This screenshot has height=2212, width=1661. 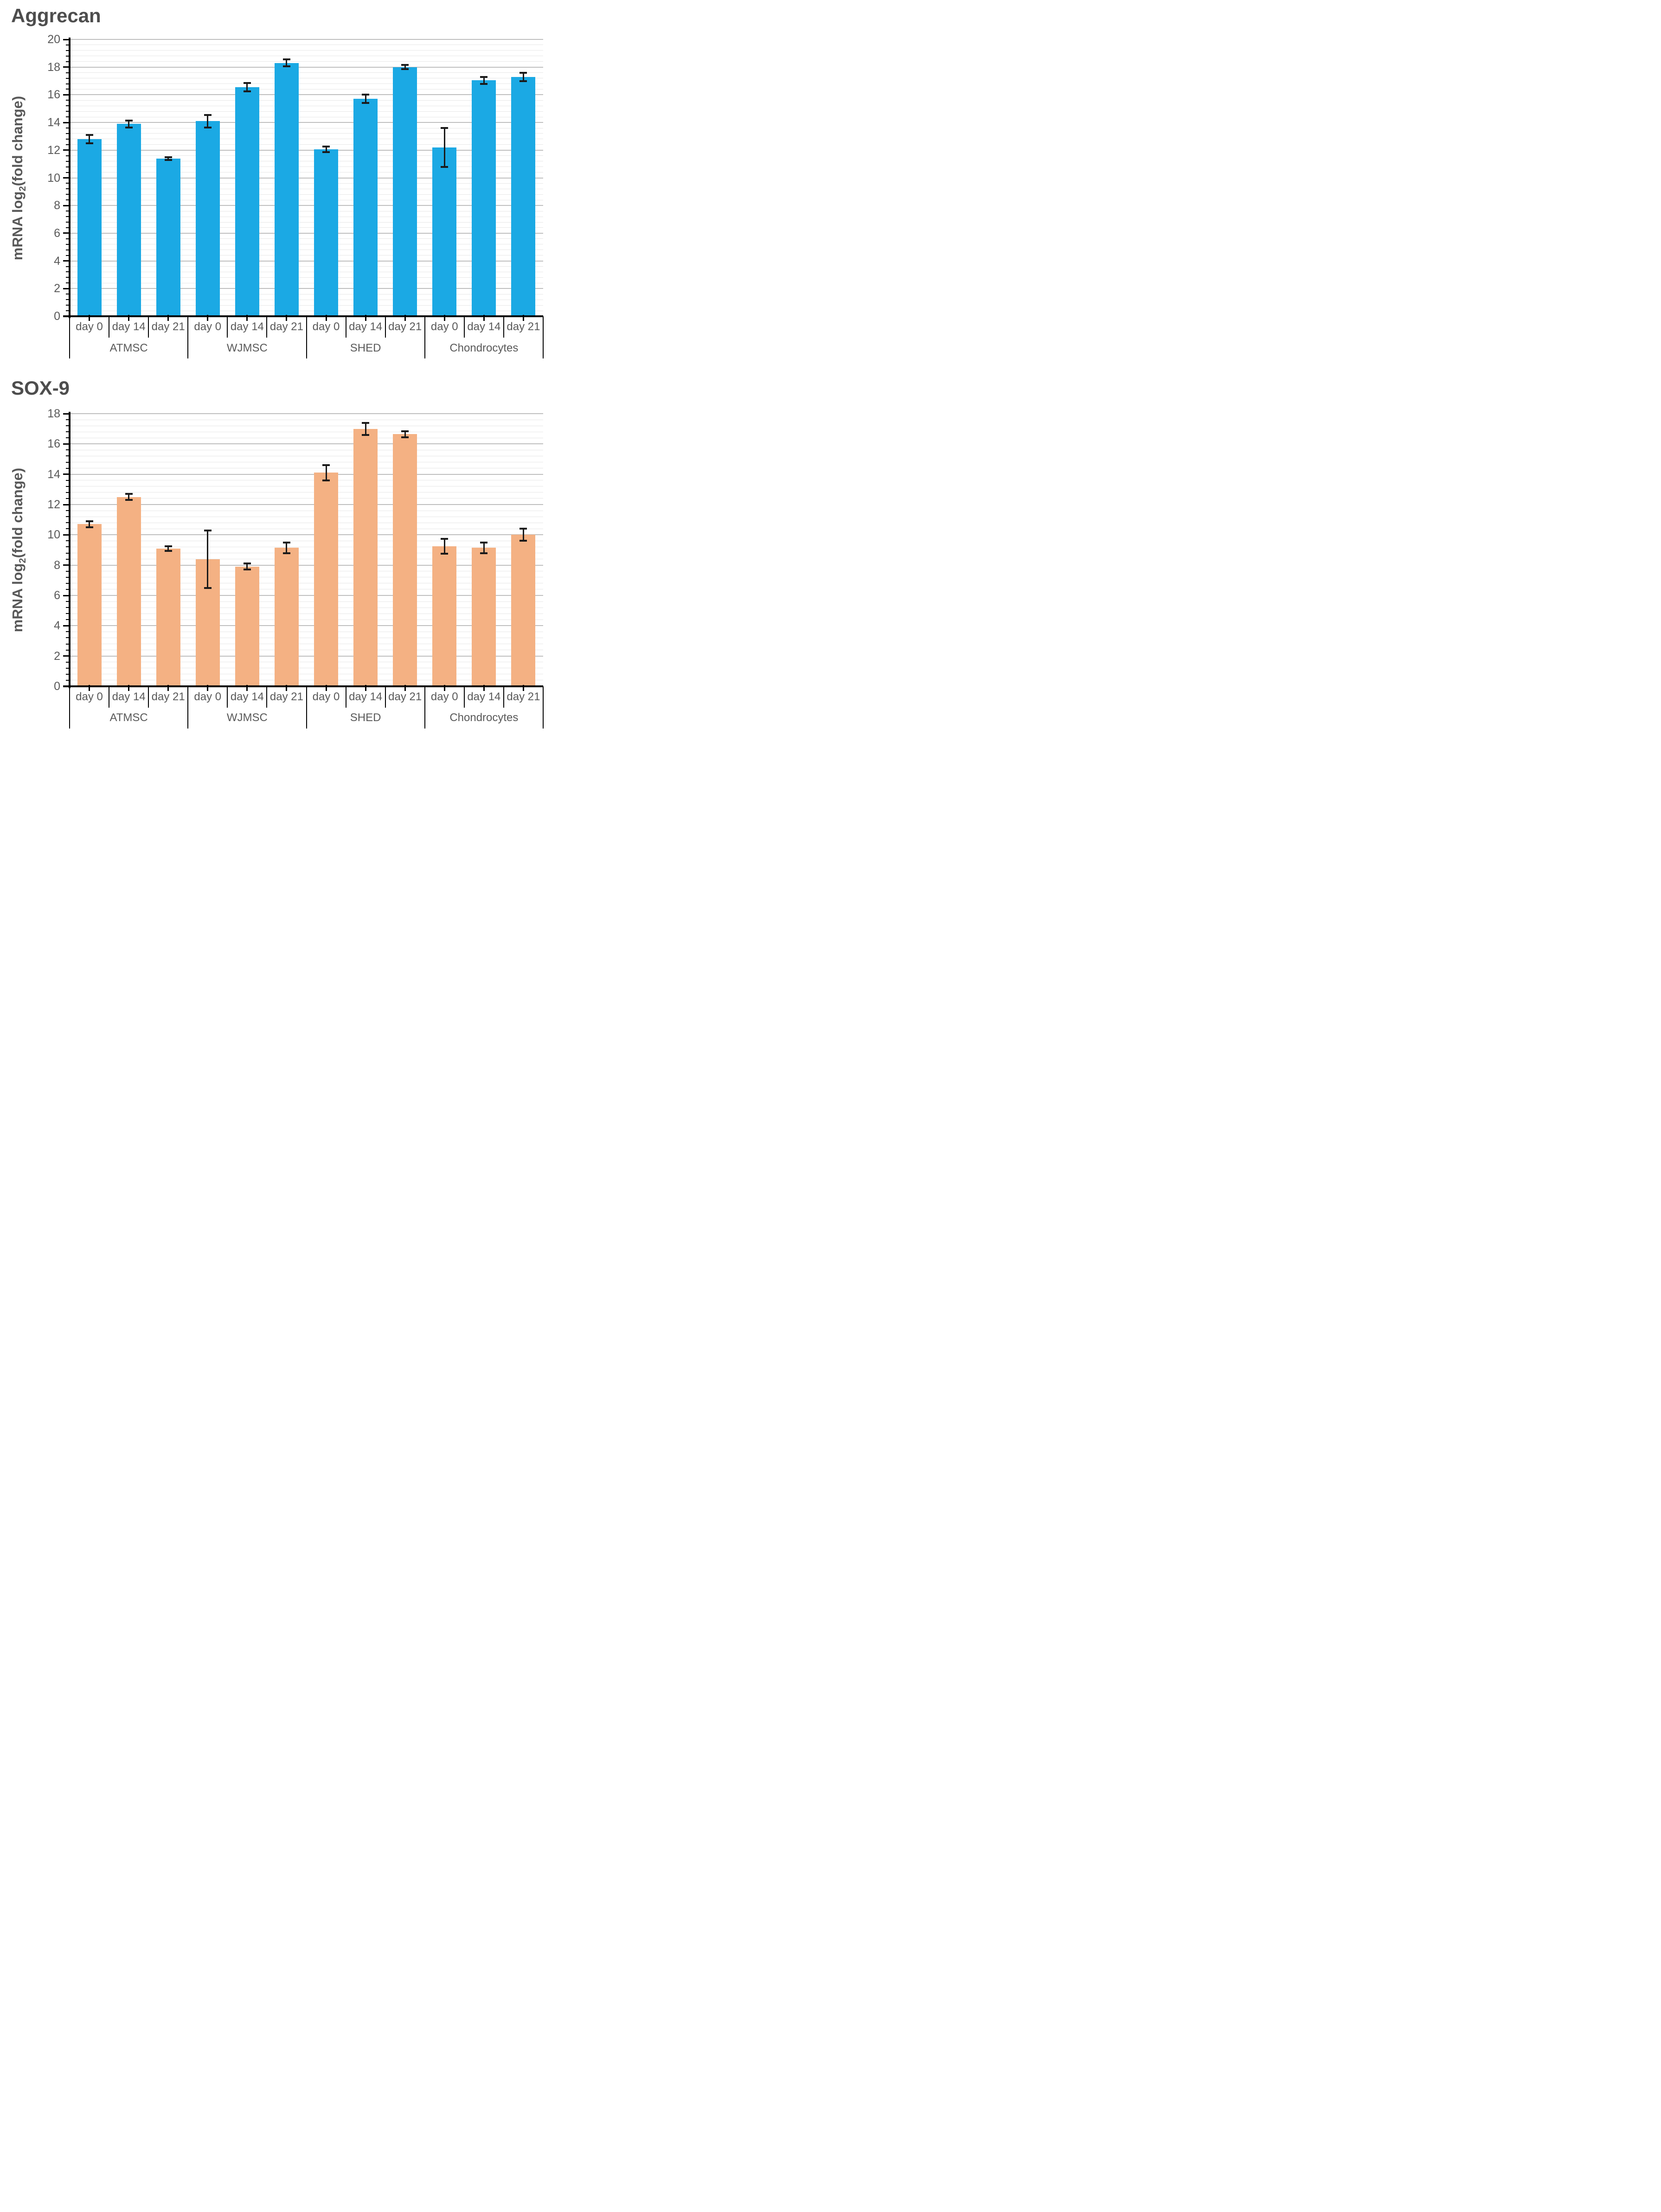 I want to click on y-tick-label: 18, so click(x=53, y=67).